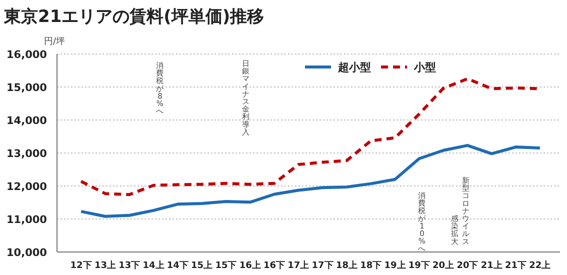  Describe the element at coordinates (275, 266) in the screenshot. I see `x-tick-label: 16下` at that location.